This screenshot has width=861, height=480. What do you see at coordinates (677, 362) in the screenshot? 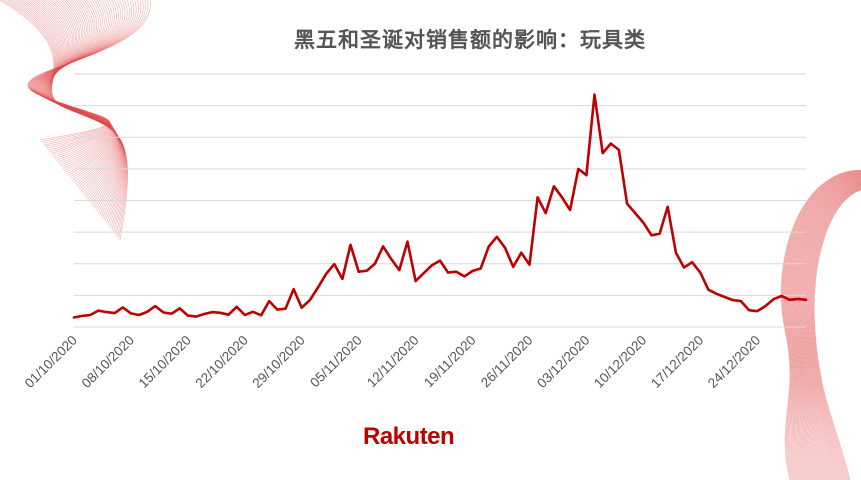
I see `x-tick-label: 17/12/2020` at bounding box center [677, 362].